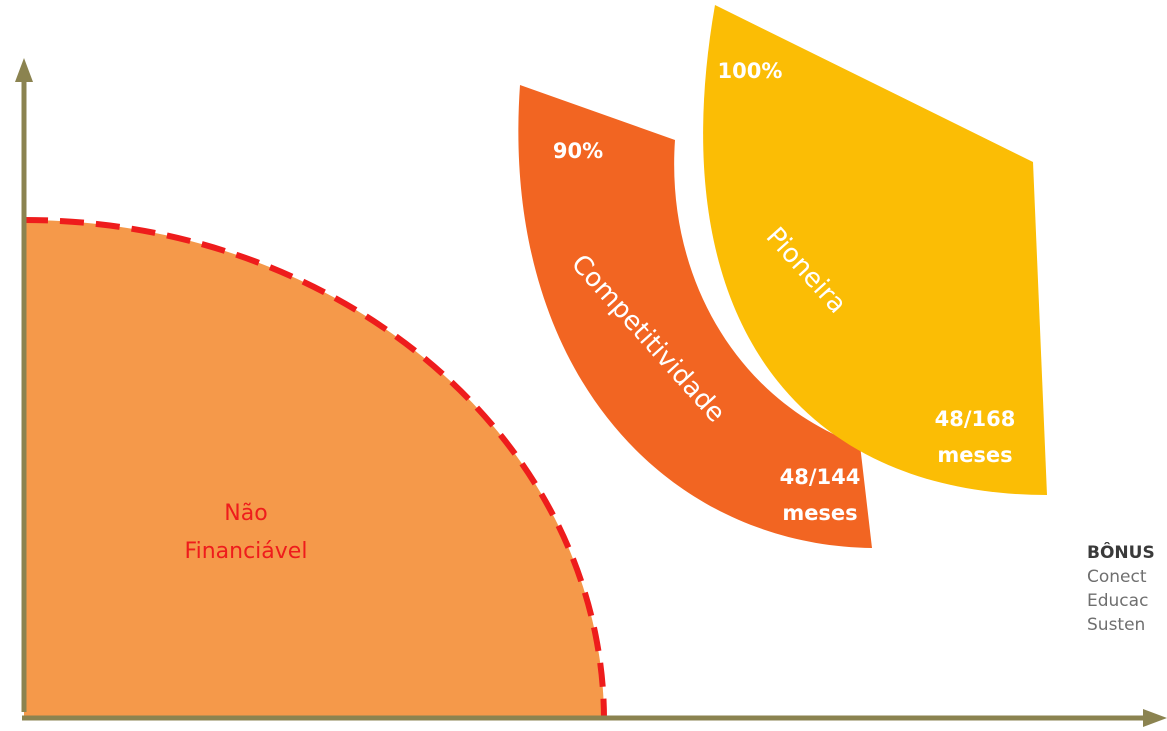 The height and width of the screenshot is (731, 1167). Describe the element at coordinates (245, 513) in the screenshot. I see `nao-financiavel-label-line1: Não` at that location.